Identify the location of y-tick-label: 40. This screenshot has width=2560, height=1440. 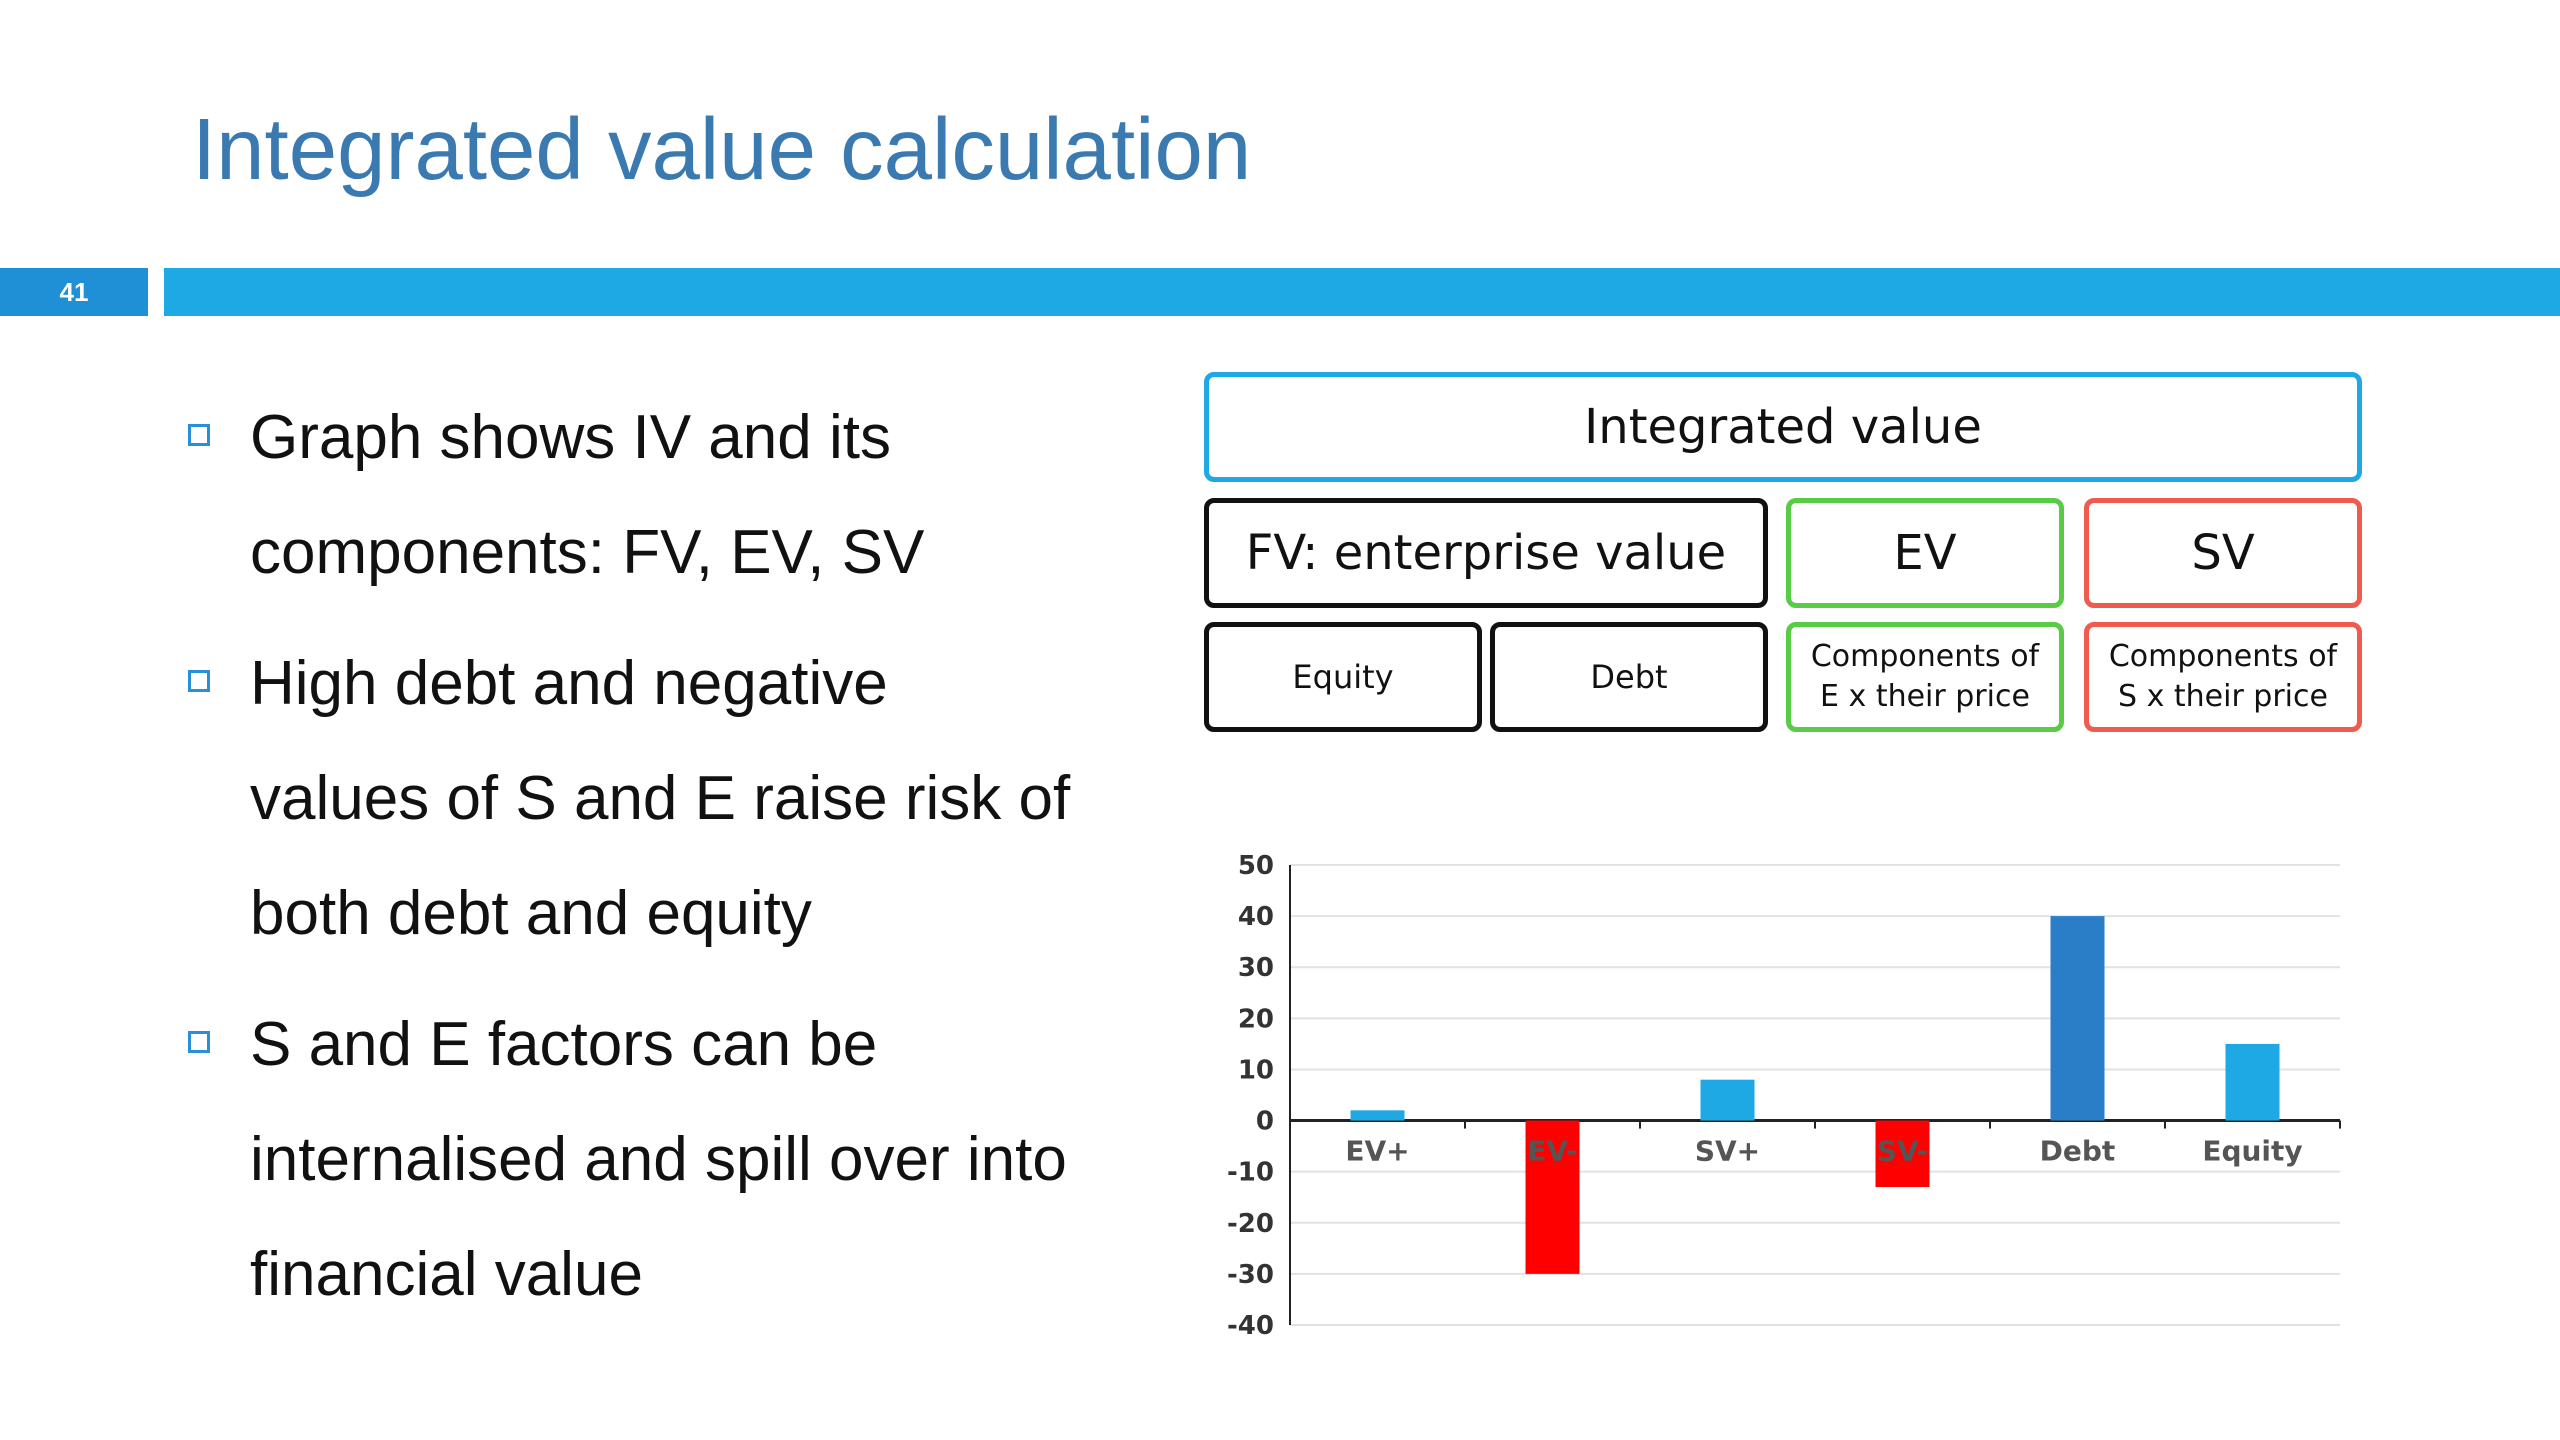
(1256, 917).